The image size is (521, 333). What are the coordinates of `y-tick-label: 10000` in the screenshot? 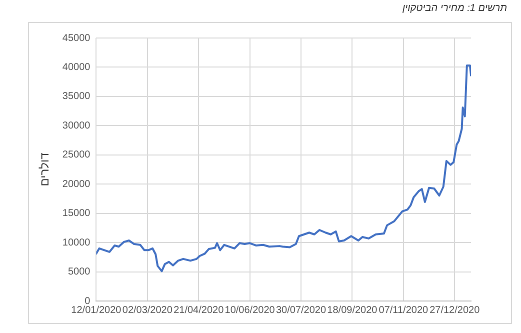 It's located at (76, 242).